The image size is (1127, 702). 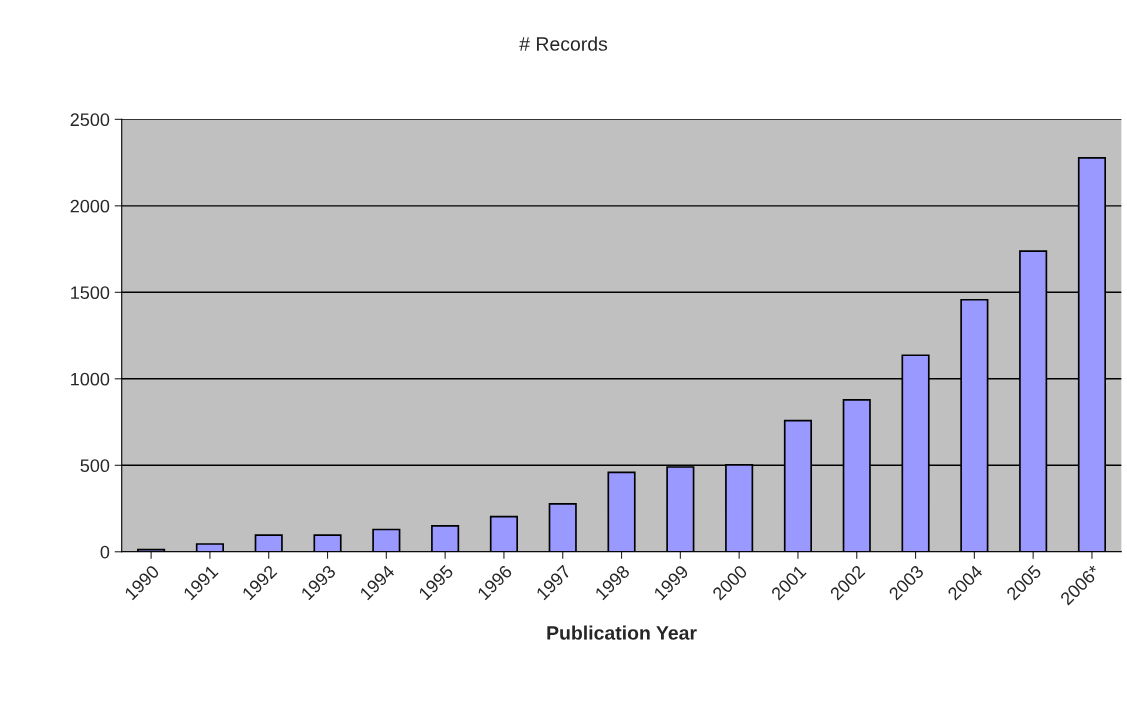 What do you see at coordinates (90, 379) in the screenshot?
I see `y-tick-label: 1000` at bounding box center [90, 379].